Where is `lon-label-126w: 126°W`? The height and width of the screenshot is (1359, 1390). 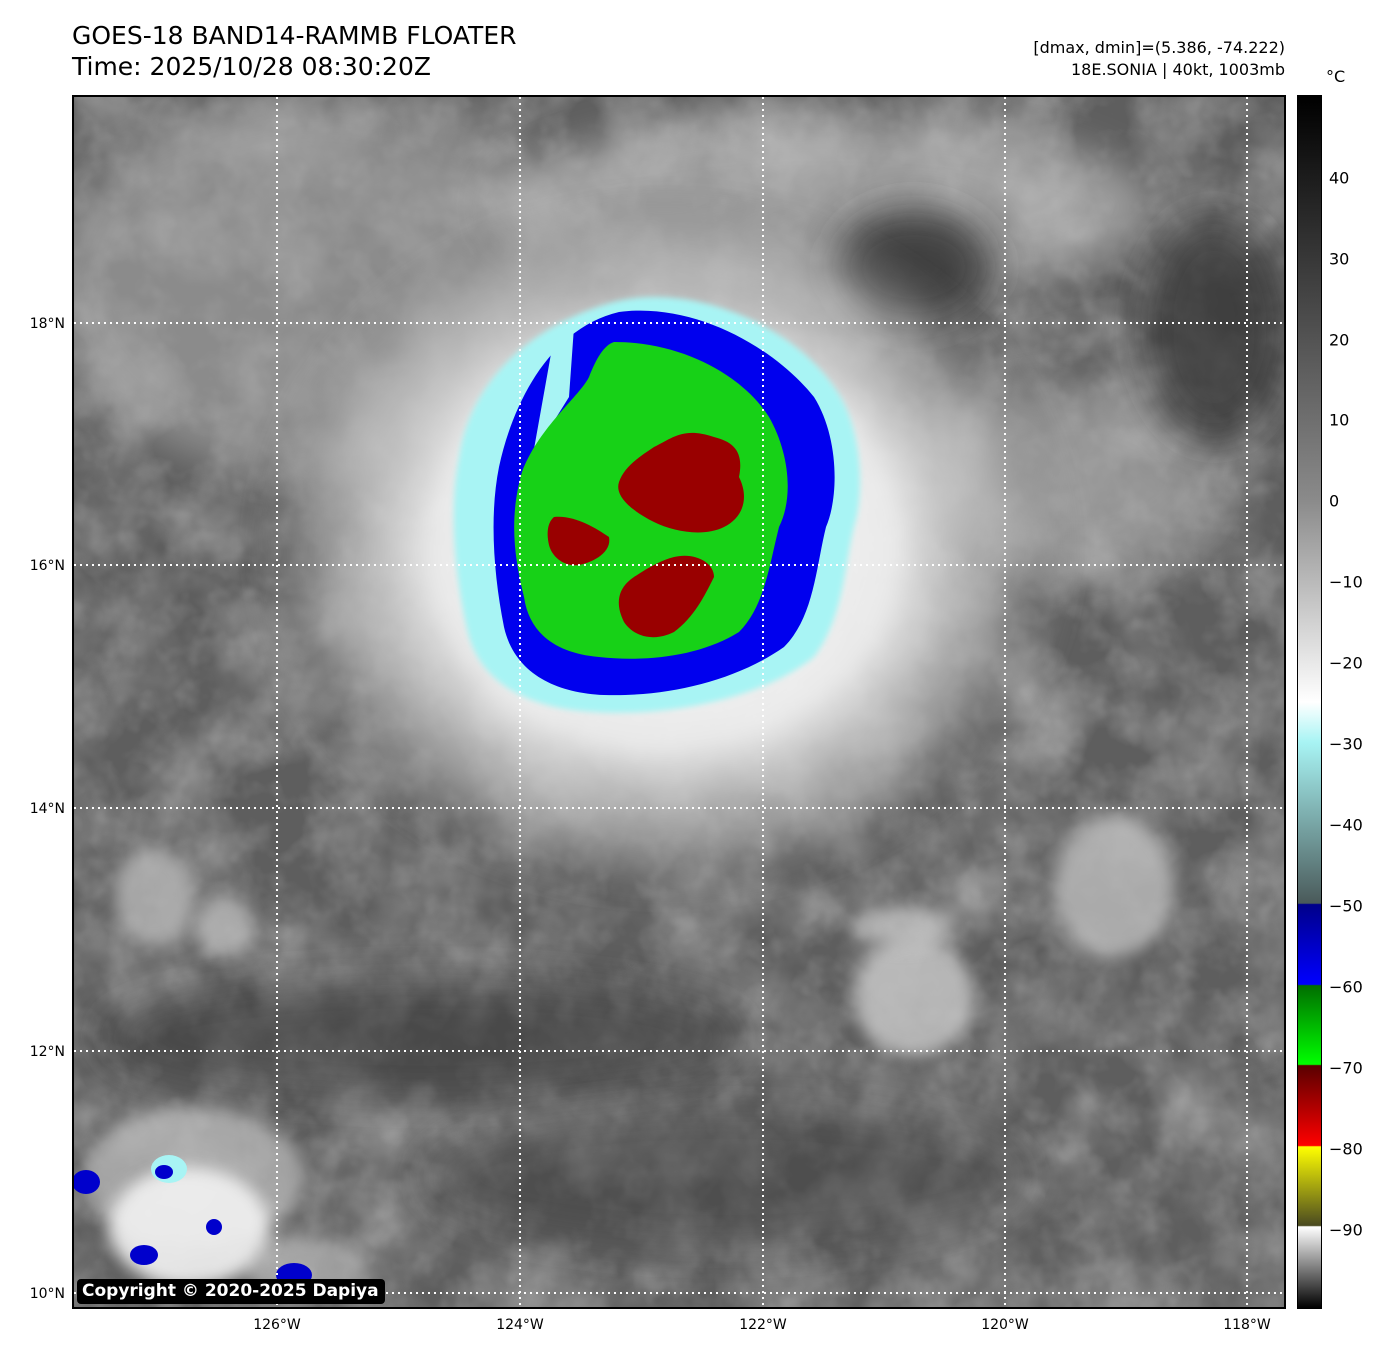 lon-label-126w: 126°W is located at coordinates (277, 1325).